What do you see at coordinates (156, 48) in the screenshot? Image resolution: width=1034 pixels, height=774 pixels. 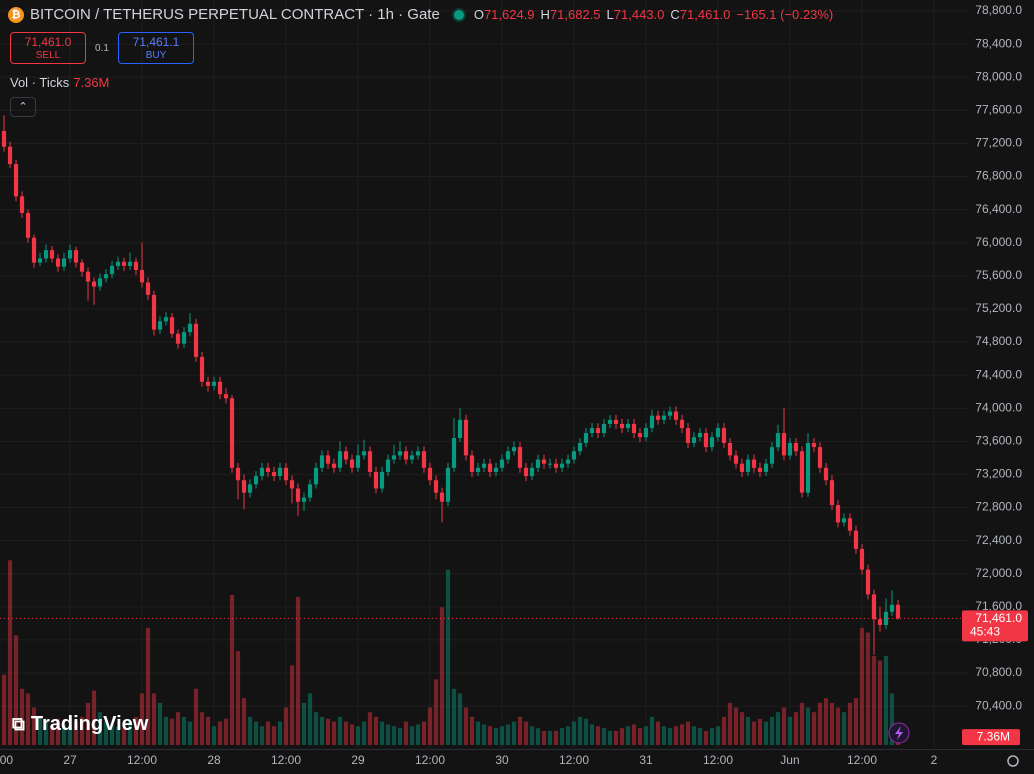 I see `buy-button: 71,461.1 BUY` at bounding box center [156, 48].